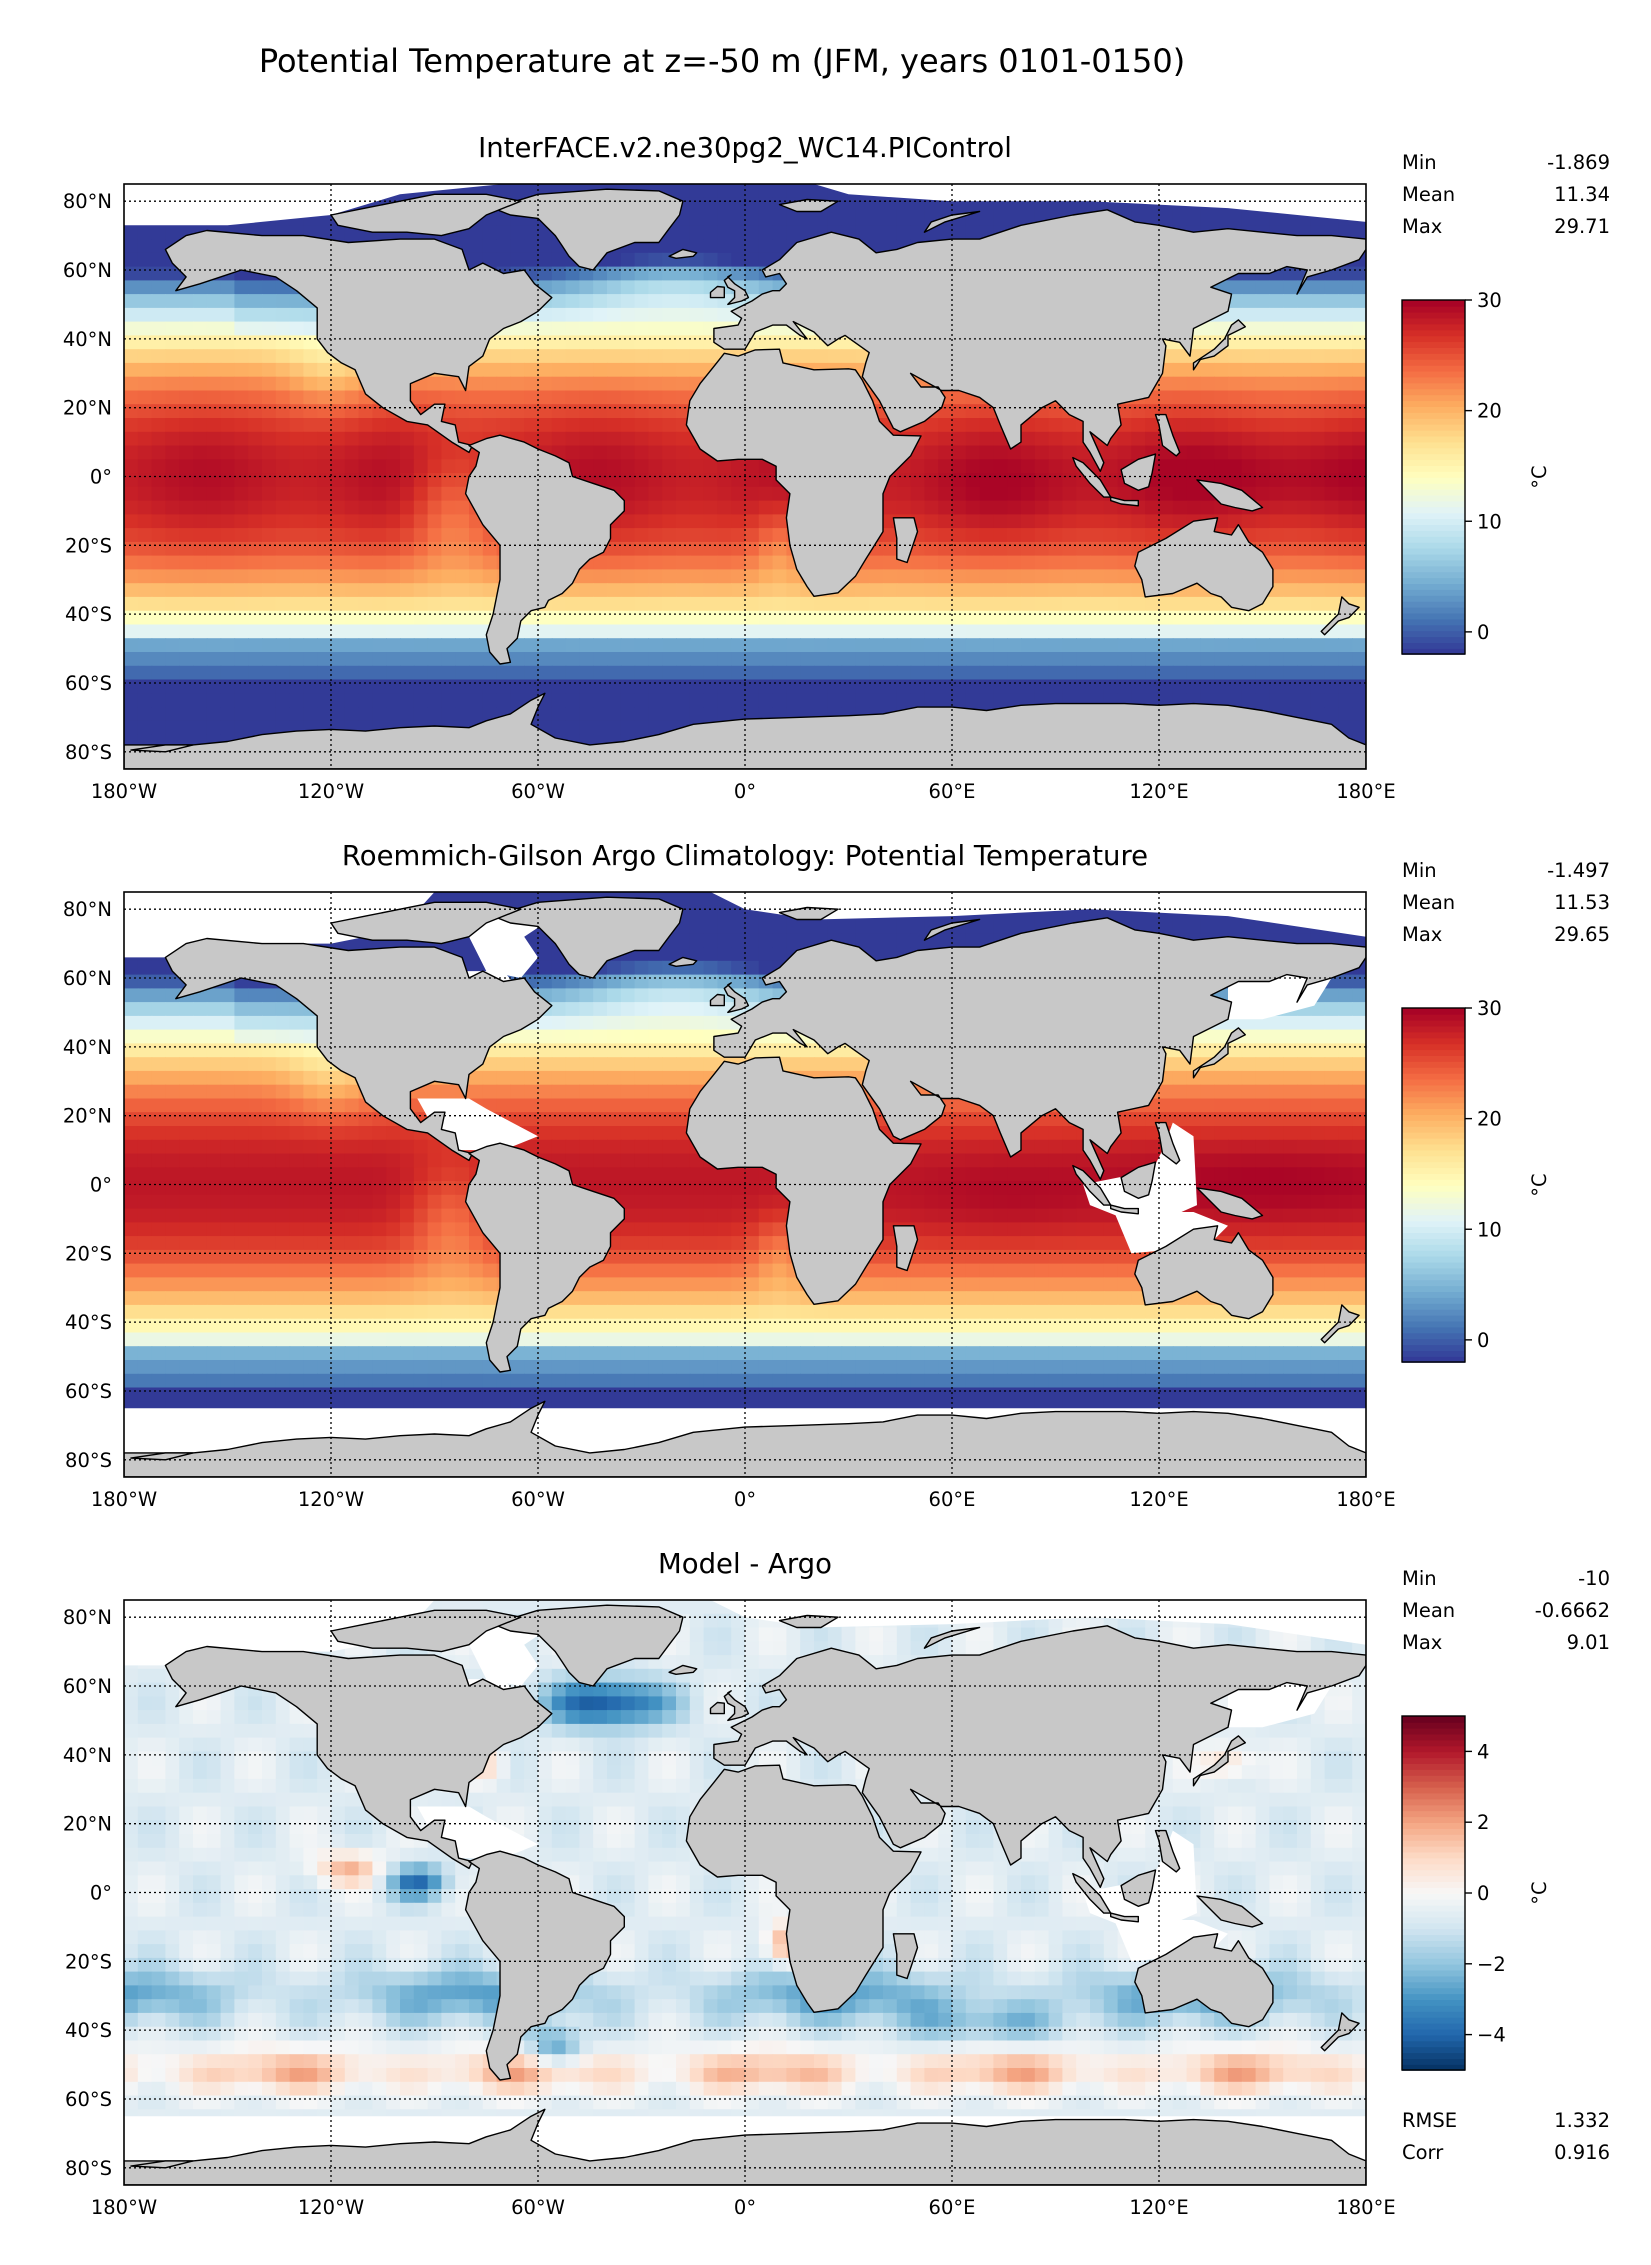 The height and width of the screenshot is (2265, 1651). I want to click on colorbar-segment, so click(1433, 350).